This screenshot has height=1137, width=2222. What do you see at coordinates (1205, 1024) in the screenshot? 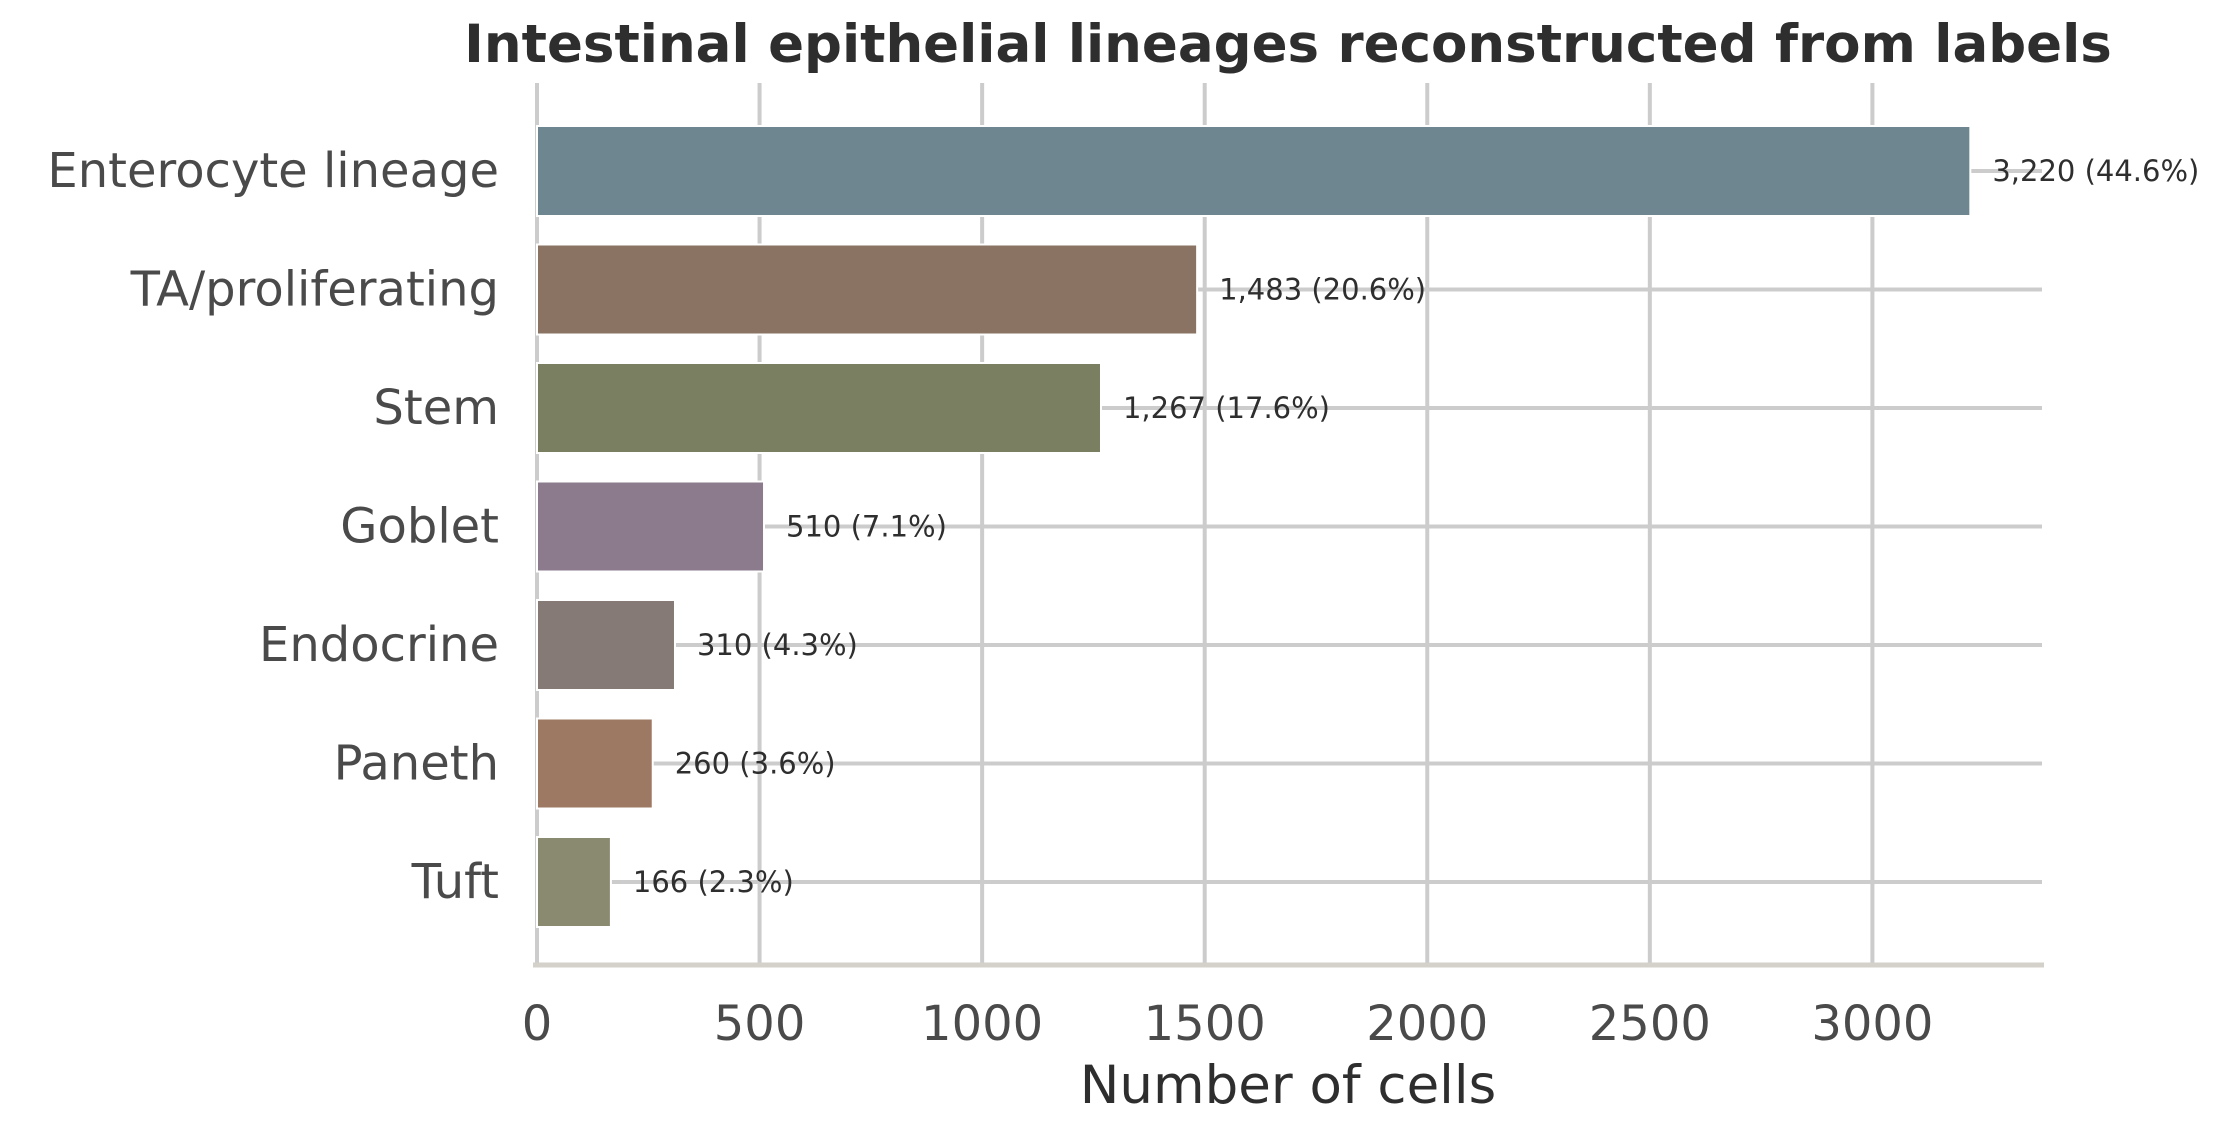
I see `x-tick-label: 1500` at bounding box center [1205, 1024].